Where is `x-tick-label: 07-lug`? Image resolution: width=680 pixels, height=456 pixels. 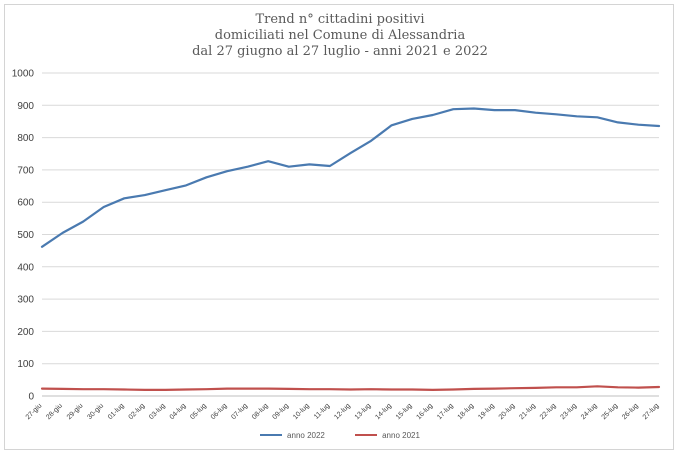 x-tick-label: 07-lug is located at coordinates (239, 411).